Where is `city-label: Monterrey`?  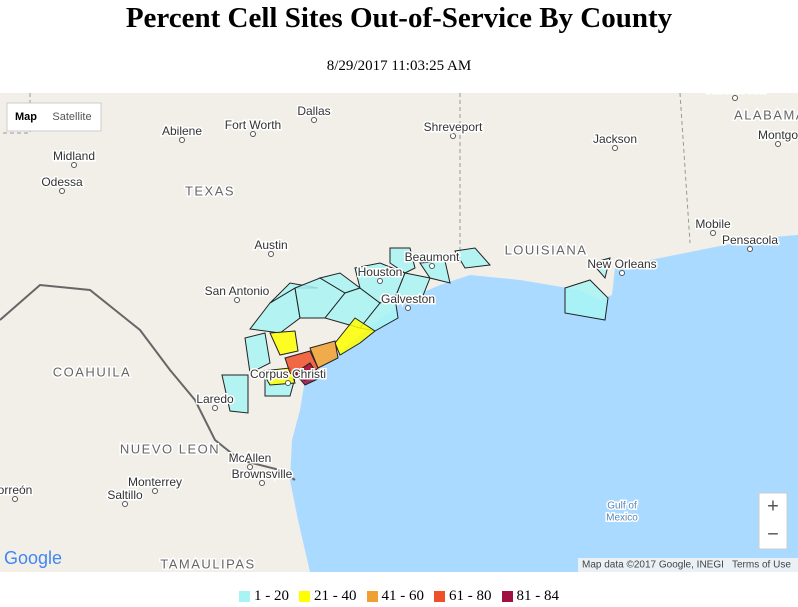 city-label: Monterrey is located at coordinates (155, 482).